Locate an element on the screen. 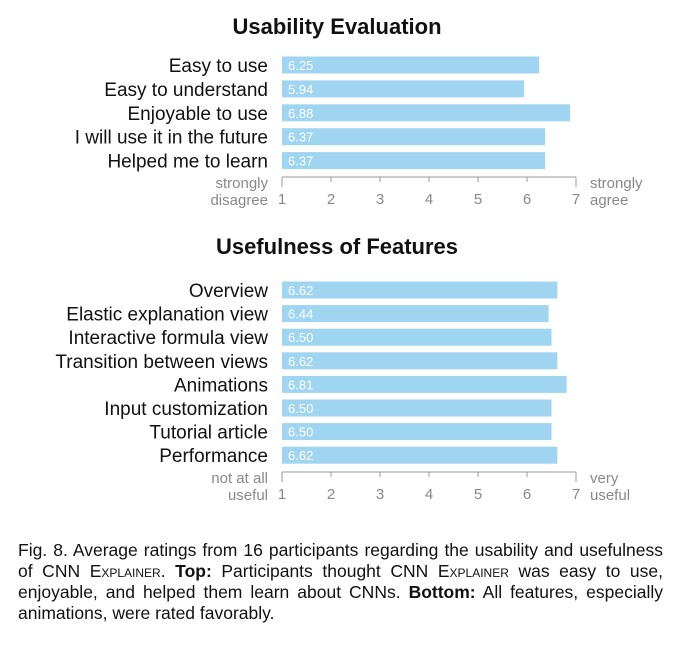 Image resolution: width=673 pixels, height=654 pixels. caption-bottom-label: Bottom: is located at coordinates (442, 592).